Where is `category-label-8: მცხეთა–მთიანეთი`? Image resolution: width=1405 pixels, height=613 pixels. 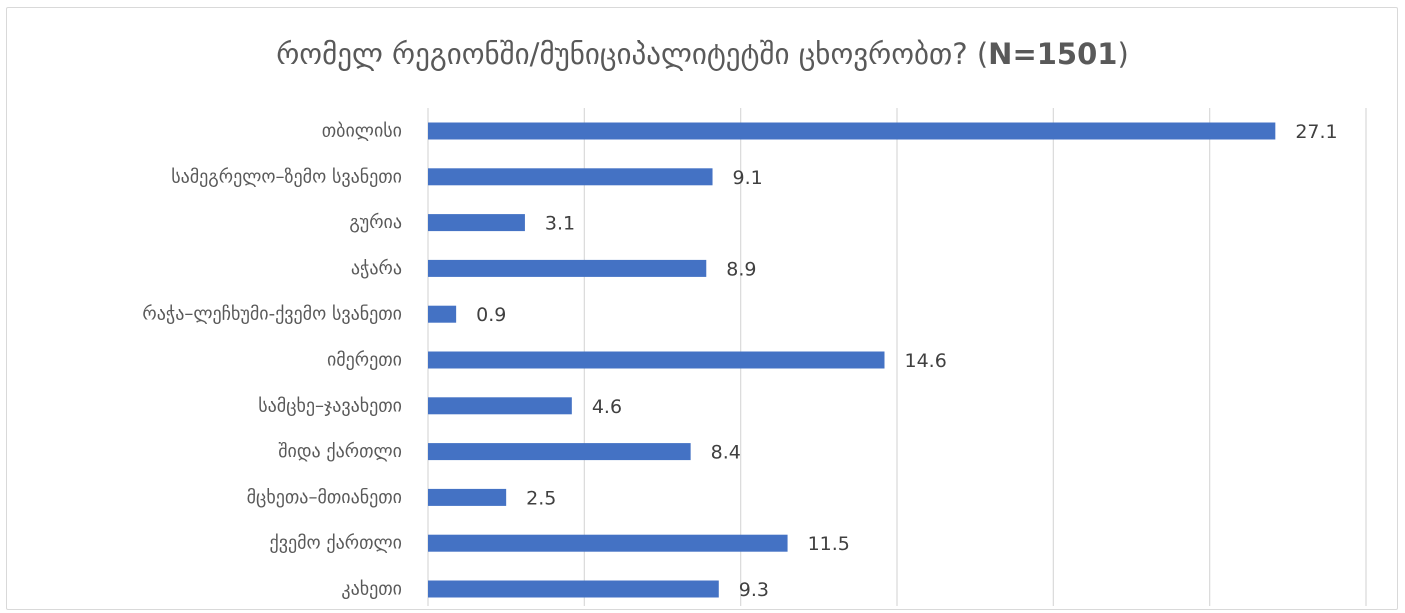
category-label-8: მცხეთა–მთიანეთი is located at coordinates (324, 497).